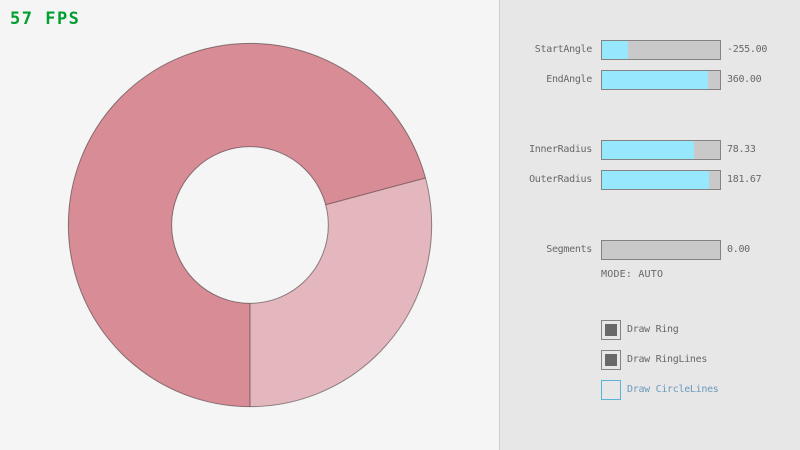 Image resolution: width=800 pixels, height=450 pixels. What do you see at coordinates (667, 359) in the screenshot?
I see `checkbox-label: Draw RingLines` at bounding box center [667, 359].